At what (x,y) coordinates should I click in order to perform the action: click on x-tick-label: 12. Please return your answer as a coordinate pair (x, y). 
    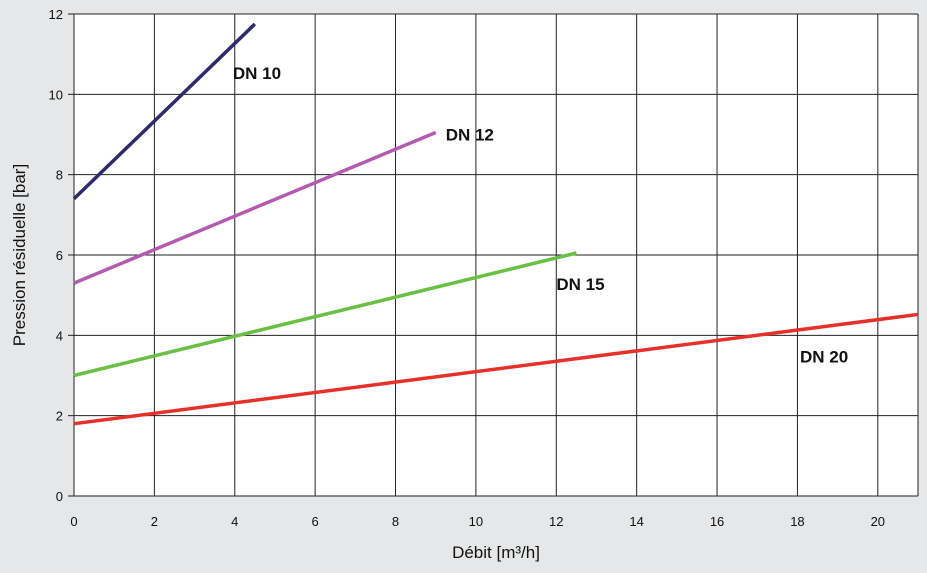
    Looking at the image, I should click on (556, 521).